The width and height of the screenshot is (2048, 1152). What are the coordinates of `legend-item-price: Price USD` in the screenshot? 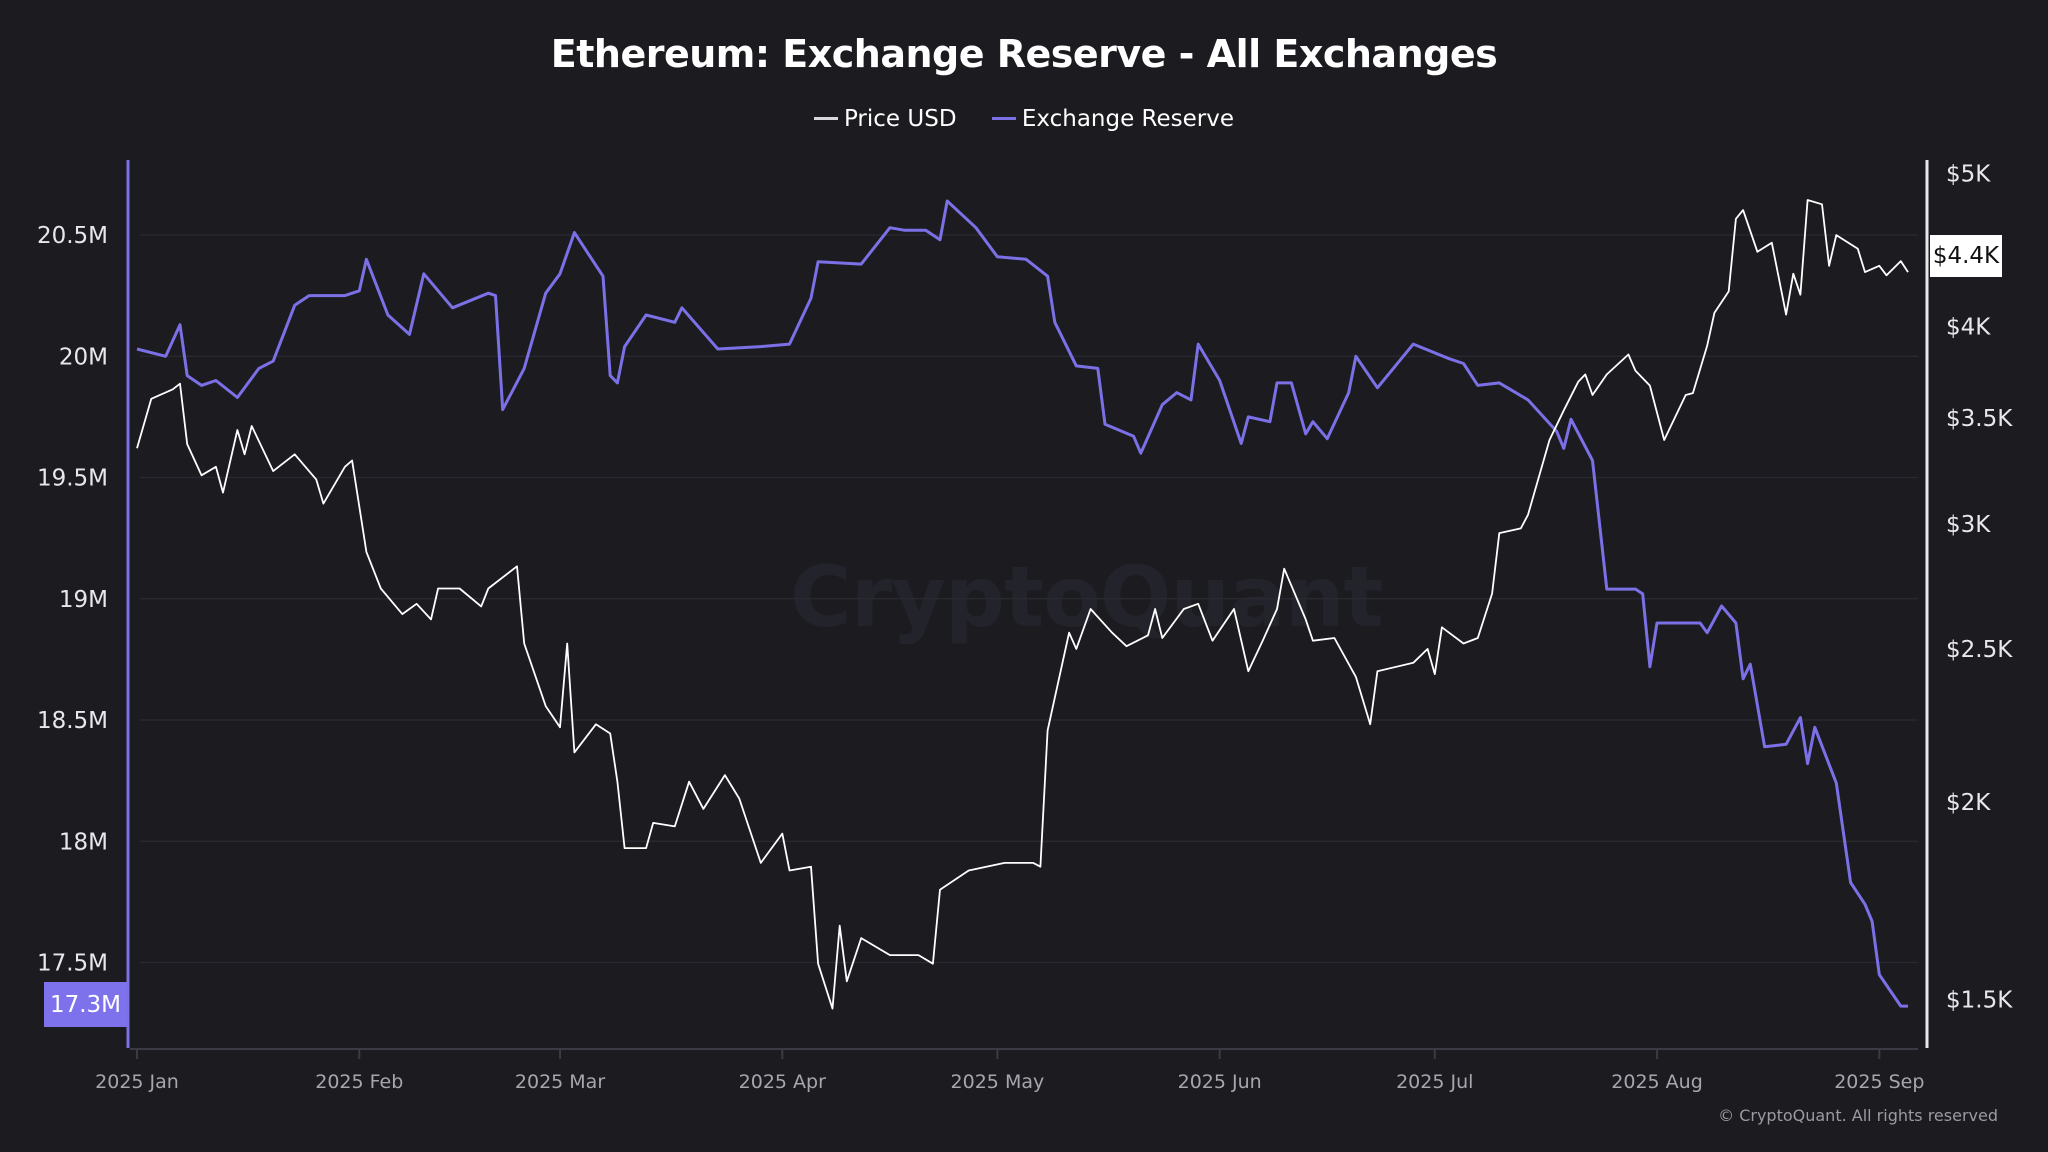 It's located at (885, 118).